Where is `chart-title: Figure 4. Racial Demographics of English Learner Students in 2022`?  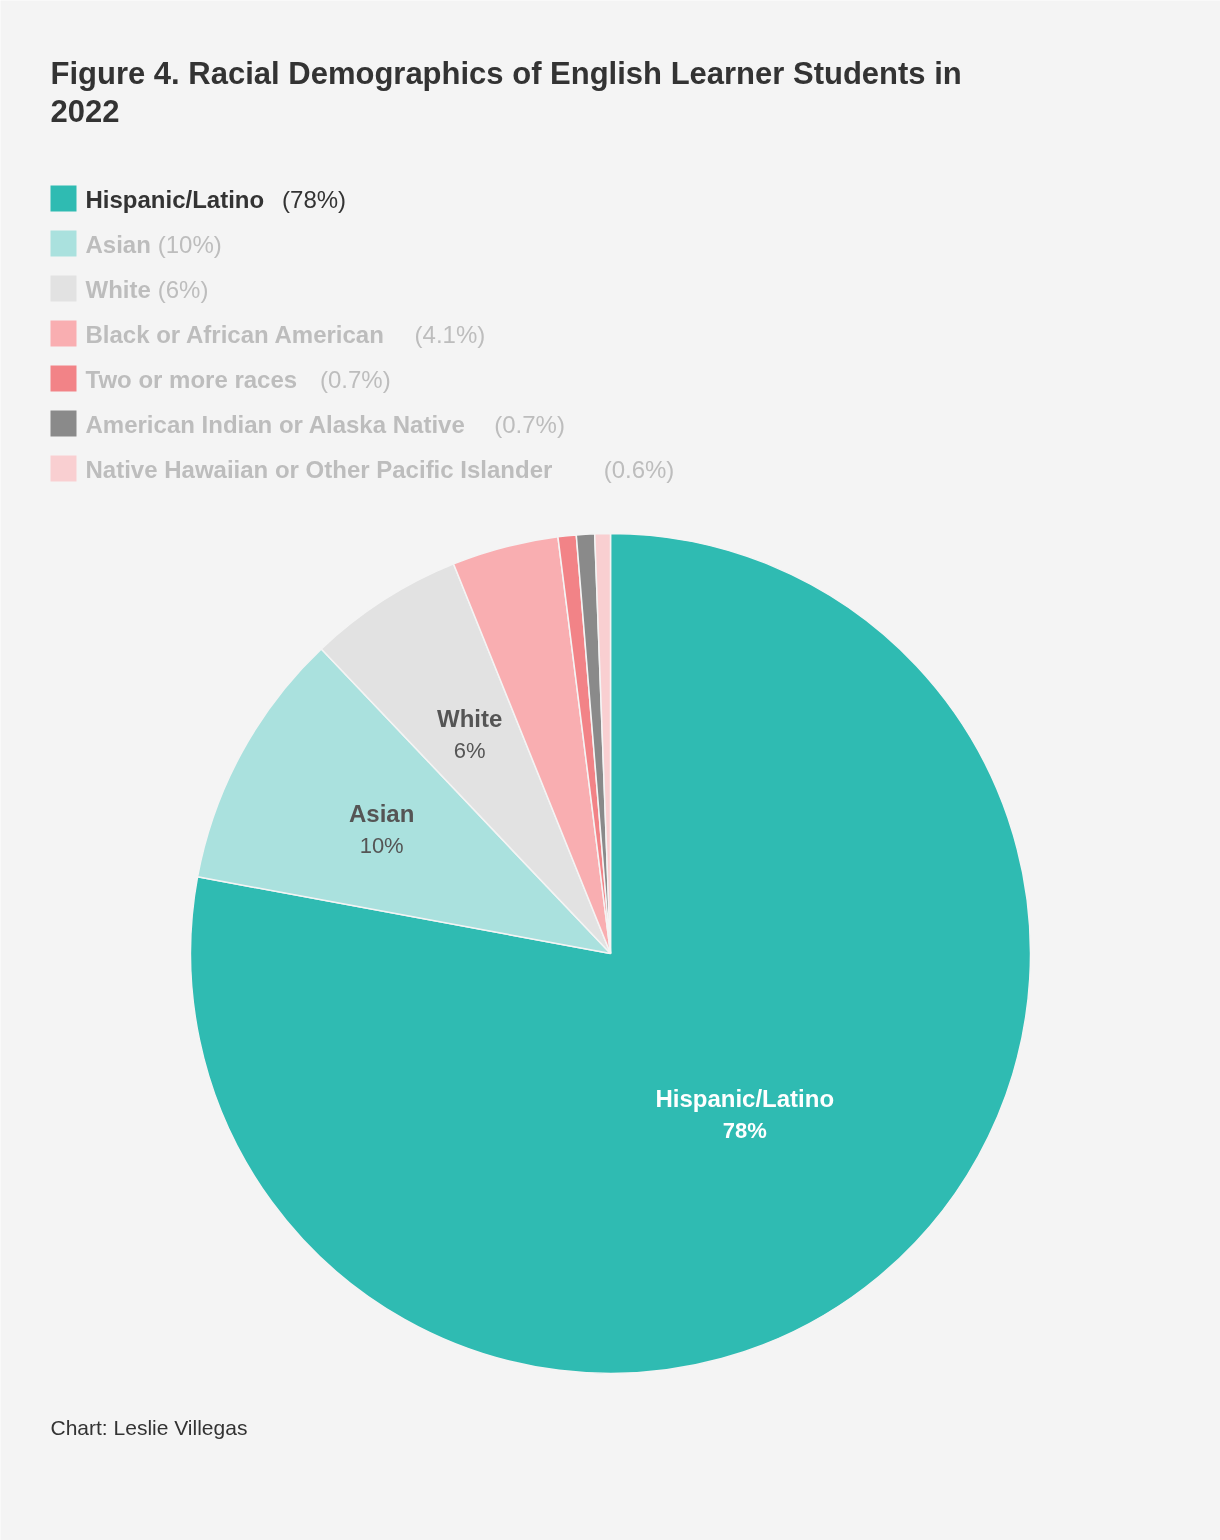 chart-title: Figure 4. Racial Demographics of English Learner Students in 2022 is located at coordinates (506, 92).